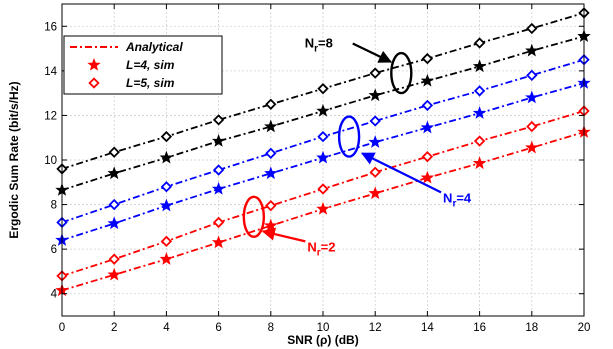 This screenshot has width=613, height=349. I want to click on y-tick-label: 10, so click(50, 161).